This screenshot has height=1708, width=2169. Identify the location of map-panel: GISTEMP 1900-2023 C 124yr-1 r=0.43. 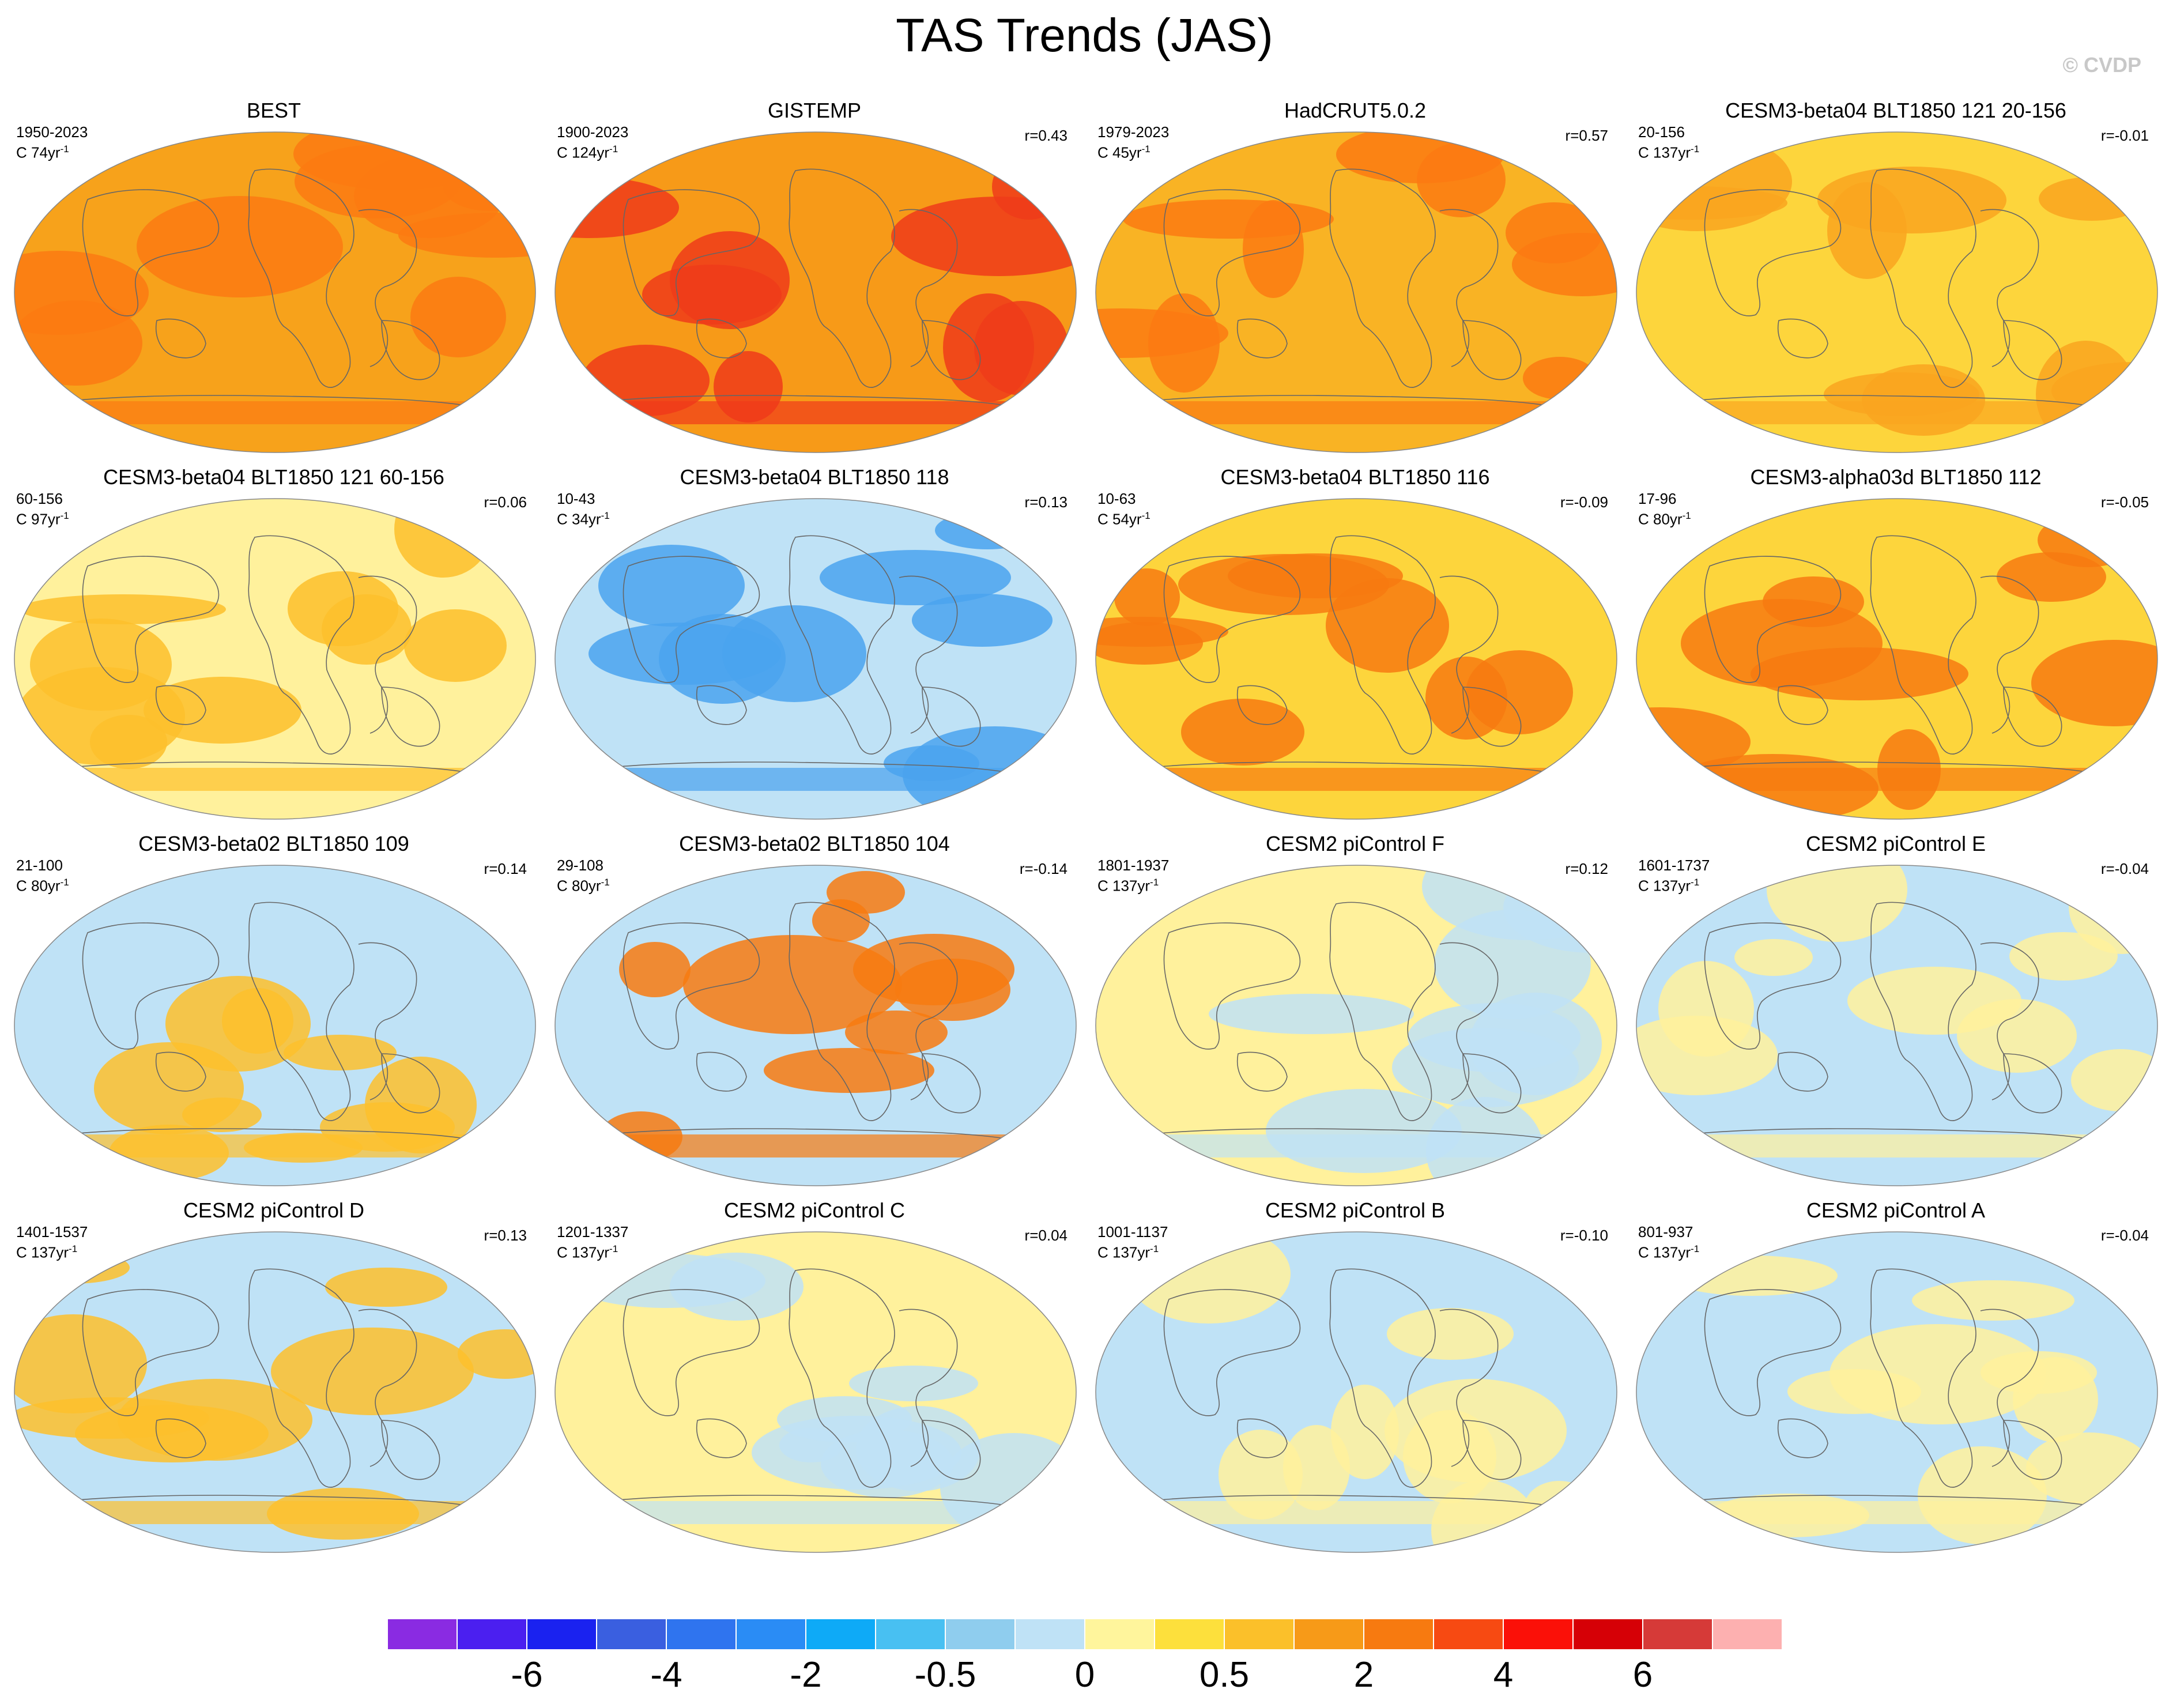
(814, 277).